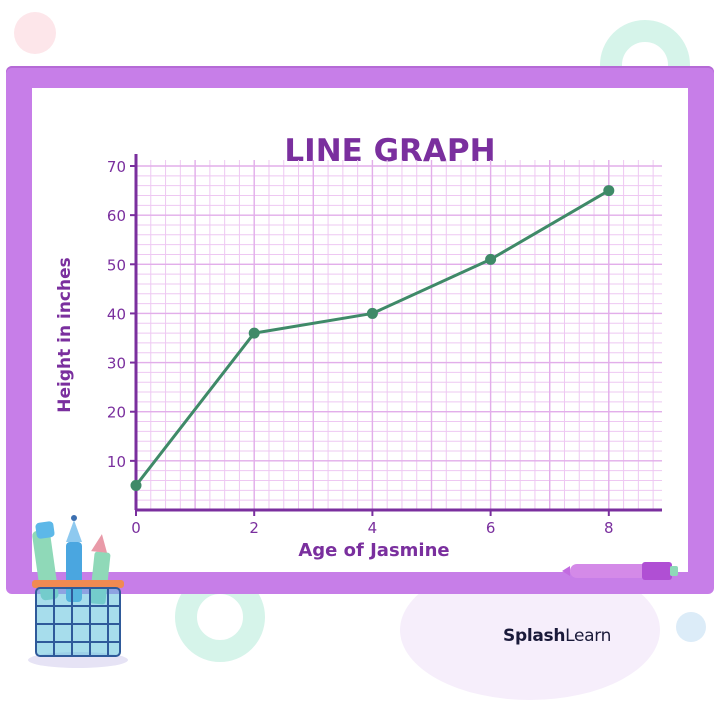 Image resolution: width=720 pixels, height=712 pixels. What do you see at coordinates (116, 364) in the screenshot?
I see `y-tick-label: 30` at bounding box center [116, 364].